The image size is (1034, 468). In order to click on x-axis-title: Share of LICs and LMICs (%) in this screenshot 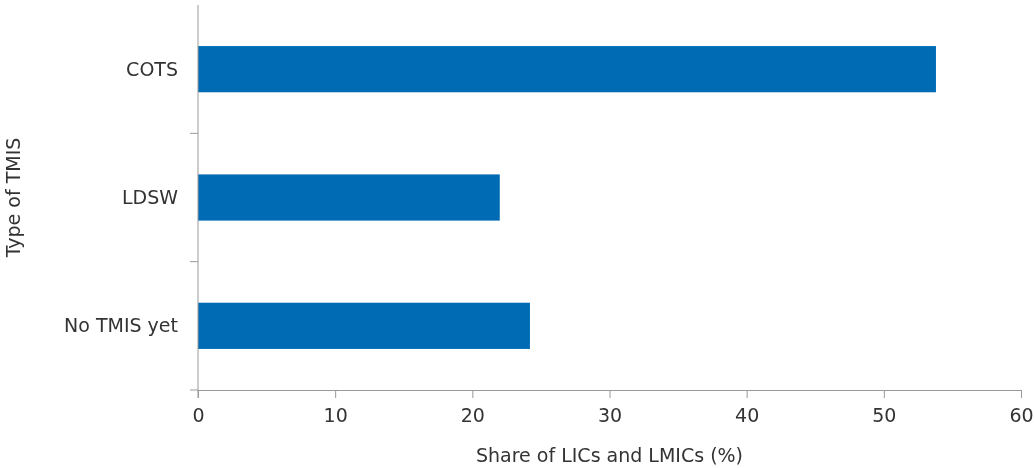, I will do `click(609, 455)`.